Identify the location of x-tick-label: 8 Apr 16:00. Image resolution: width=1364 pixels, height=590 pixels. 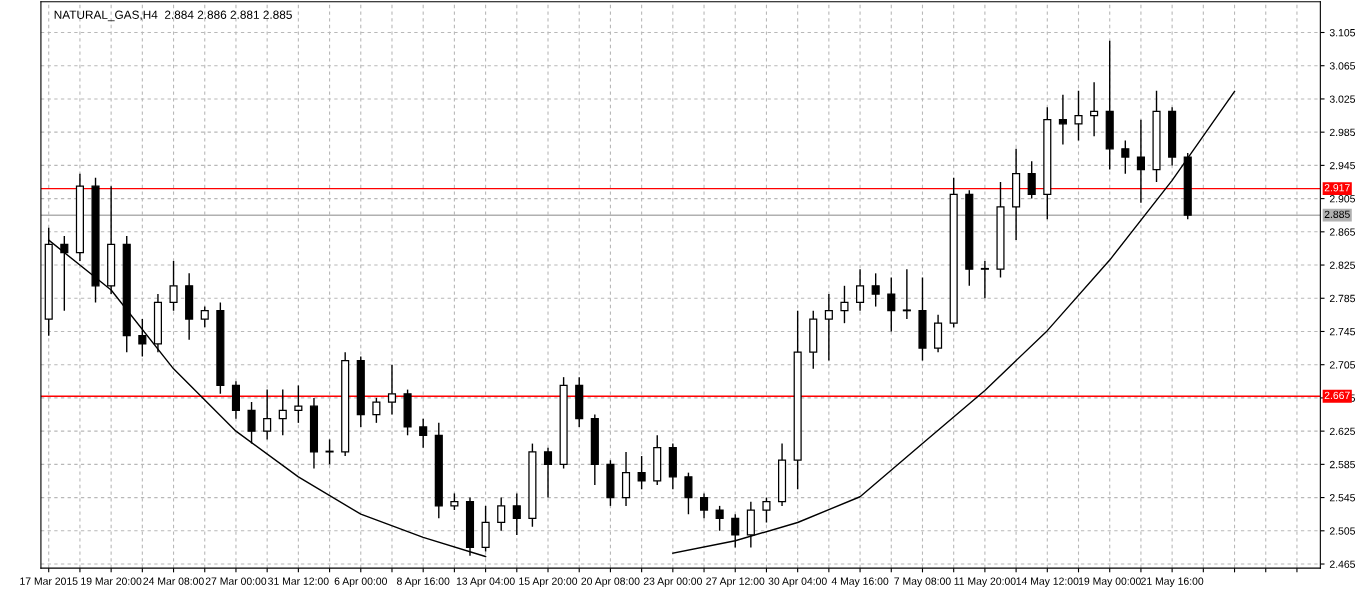
(423, 582).